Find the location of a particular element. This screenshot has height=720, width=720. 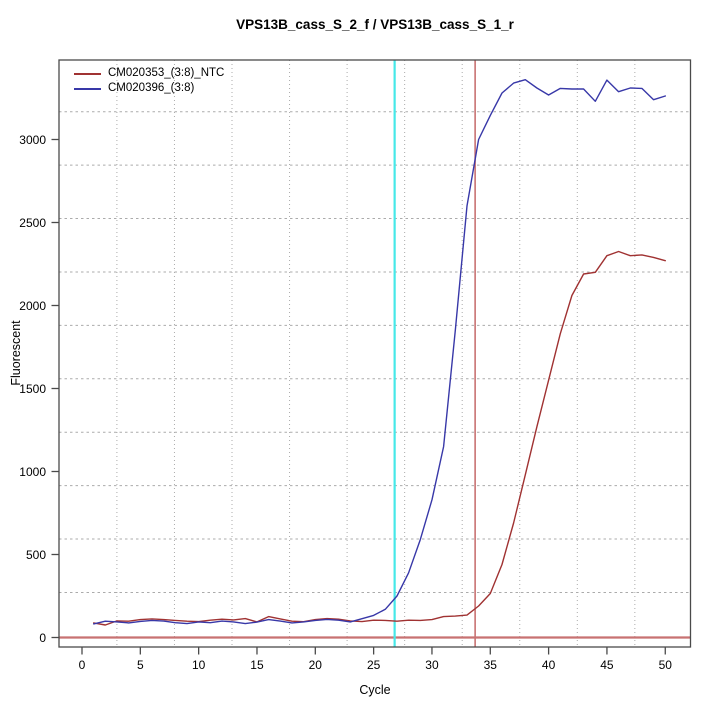

sample-line-swatch-icon is located at coordinates (87, 88).